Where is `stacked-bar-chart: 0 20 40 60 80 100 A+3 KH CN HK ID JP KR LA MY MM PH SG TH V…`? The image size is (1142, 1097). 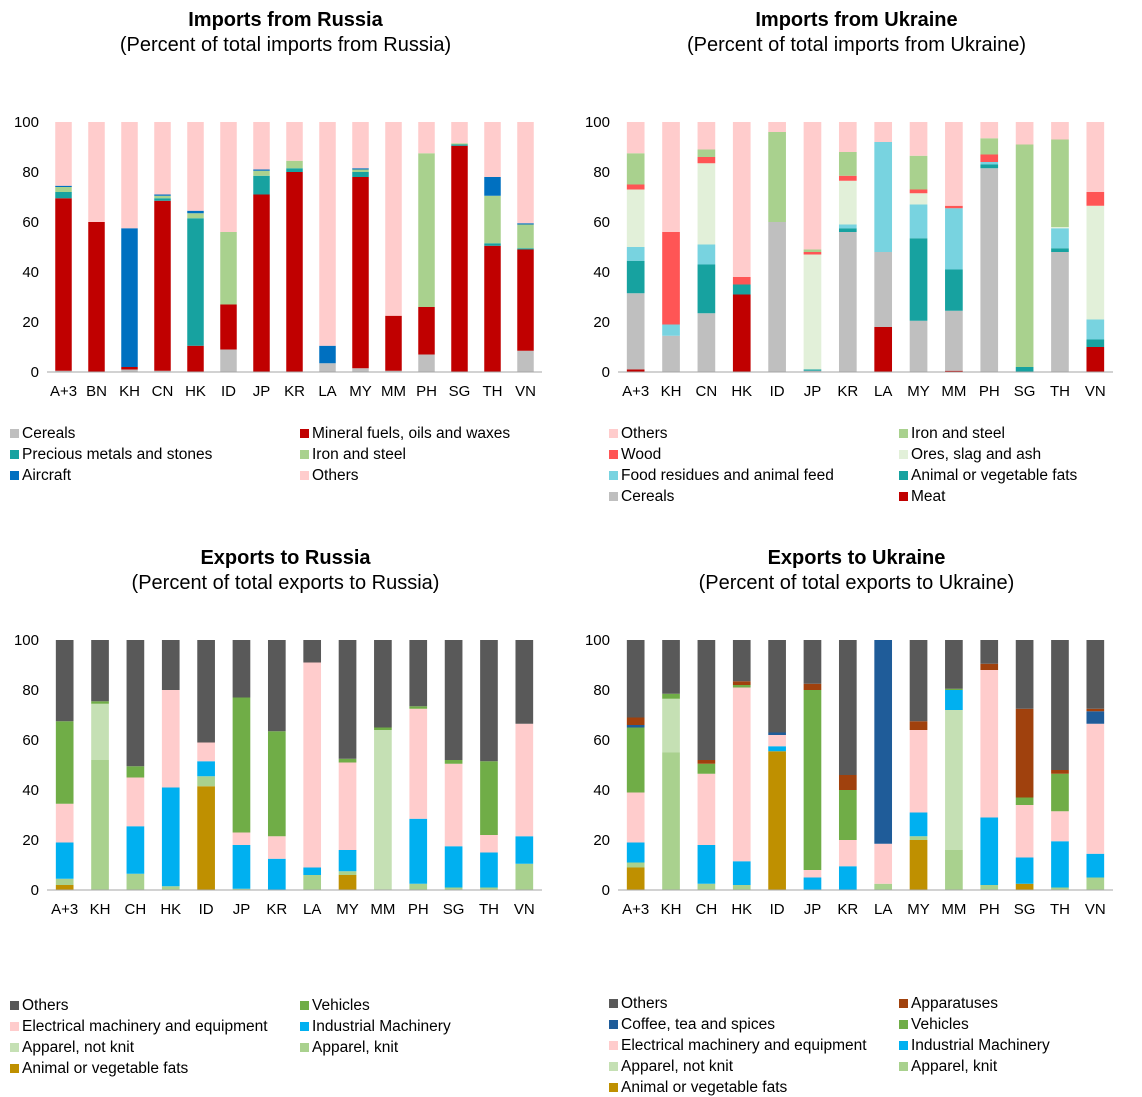
stacked-bar-chart: 0 20 40 60 80 100 A+3 KH CN HK ID JP KR LA MY MM PH SG TH V… is located at coordinates (849, 257).